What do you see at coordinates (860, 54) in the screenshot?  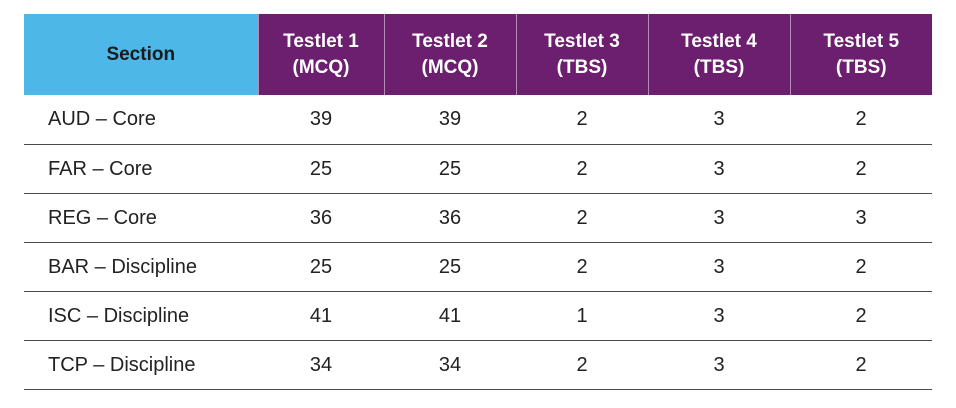 I see `column-header-testlet-5: Testlet 5 (TBS)` at bounding box center [860, 54].